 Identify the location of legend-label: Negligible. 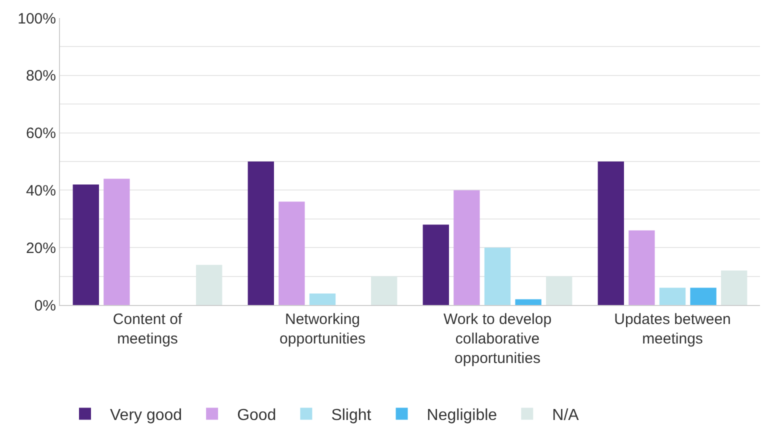
(462, 415).